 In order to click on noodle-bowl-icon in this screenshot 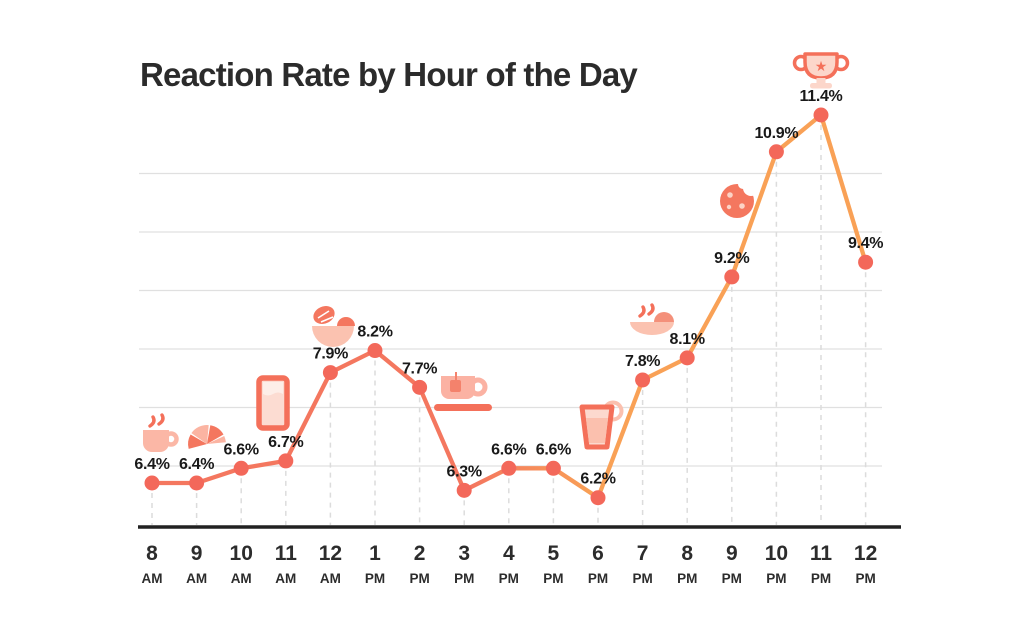, I will do `click(652, 319)`.